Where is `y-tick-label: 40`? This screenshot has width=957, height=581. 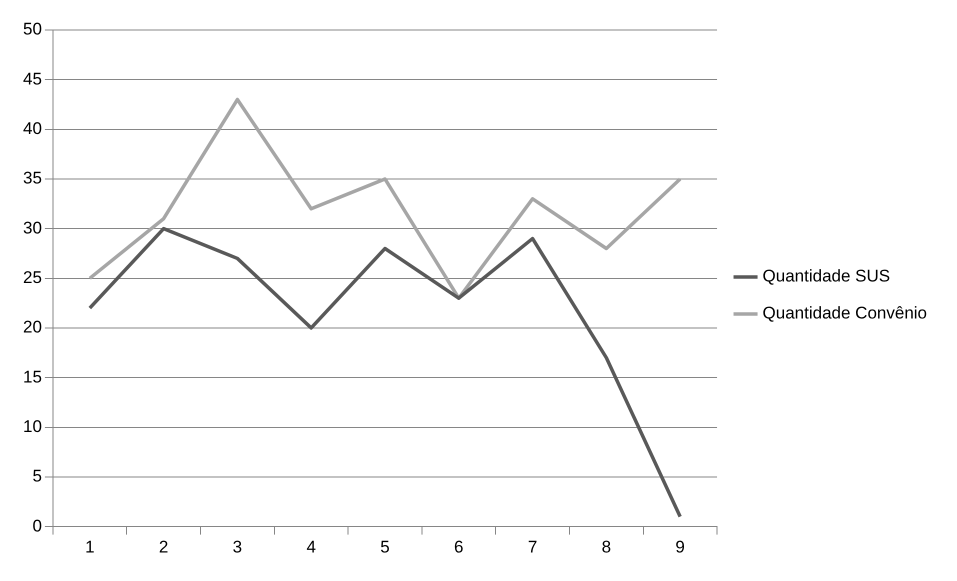
y-tick-label: 40 is located at coordinates (32, 128).